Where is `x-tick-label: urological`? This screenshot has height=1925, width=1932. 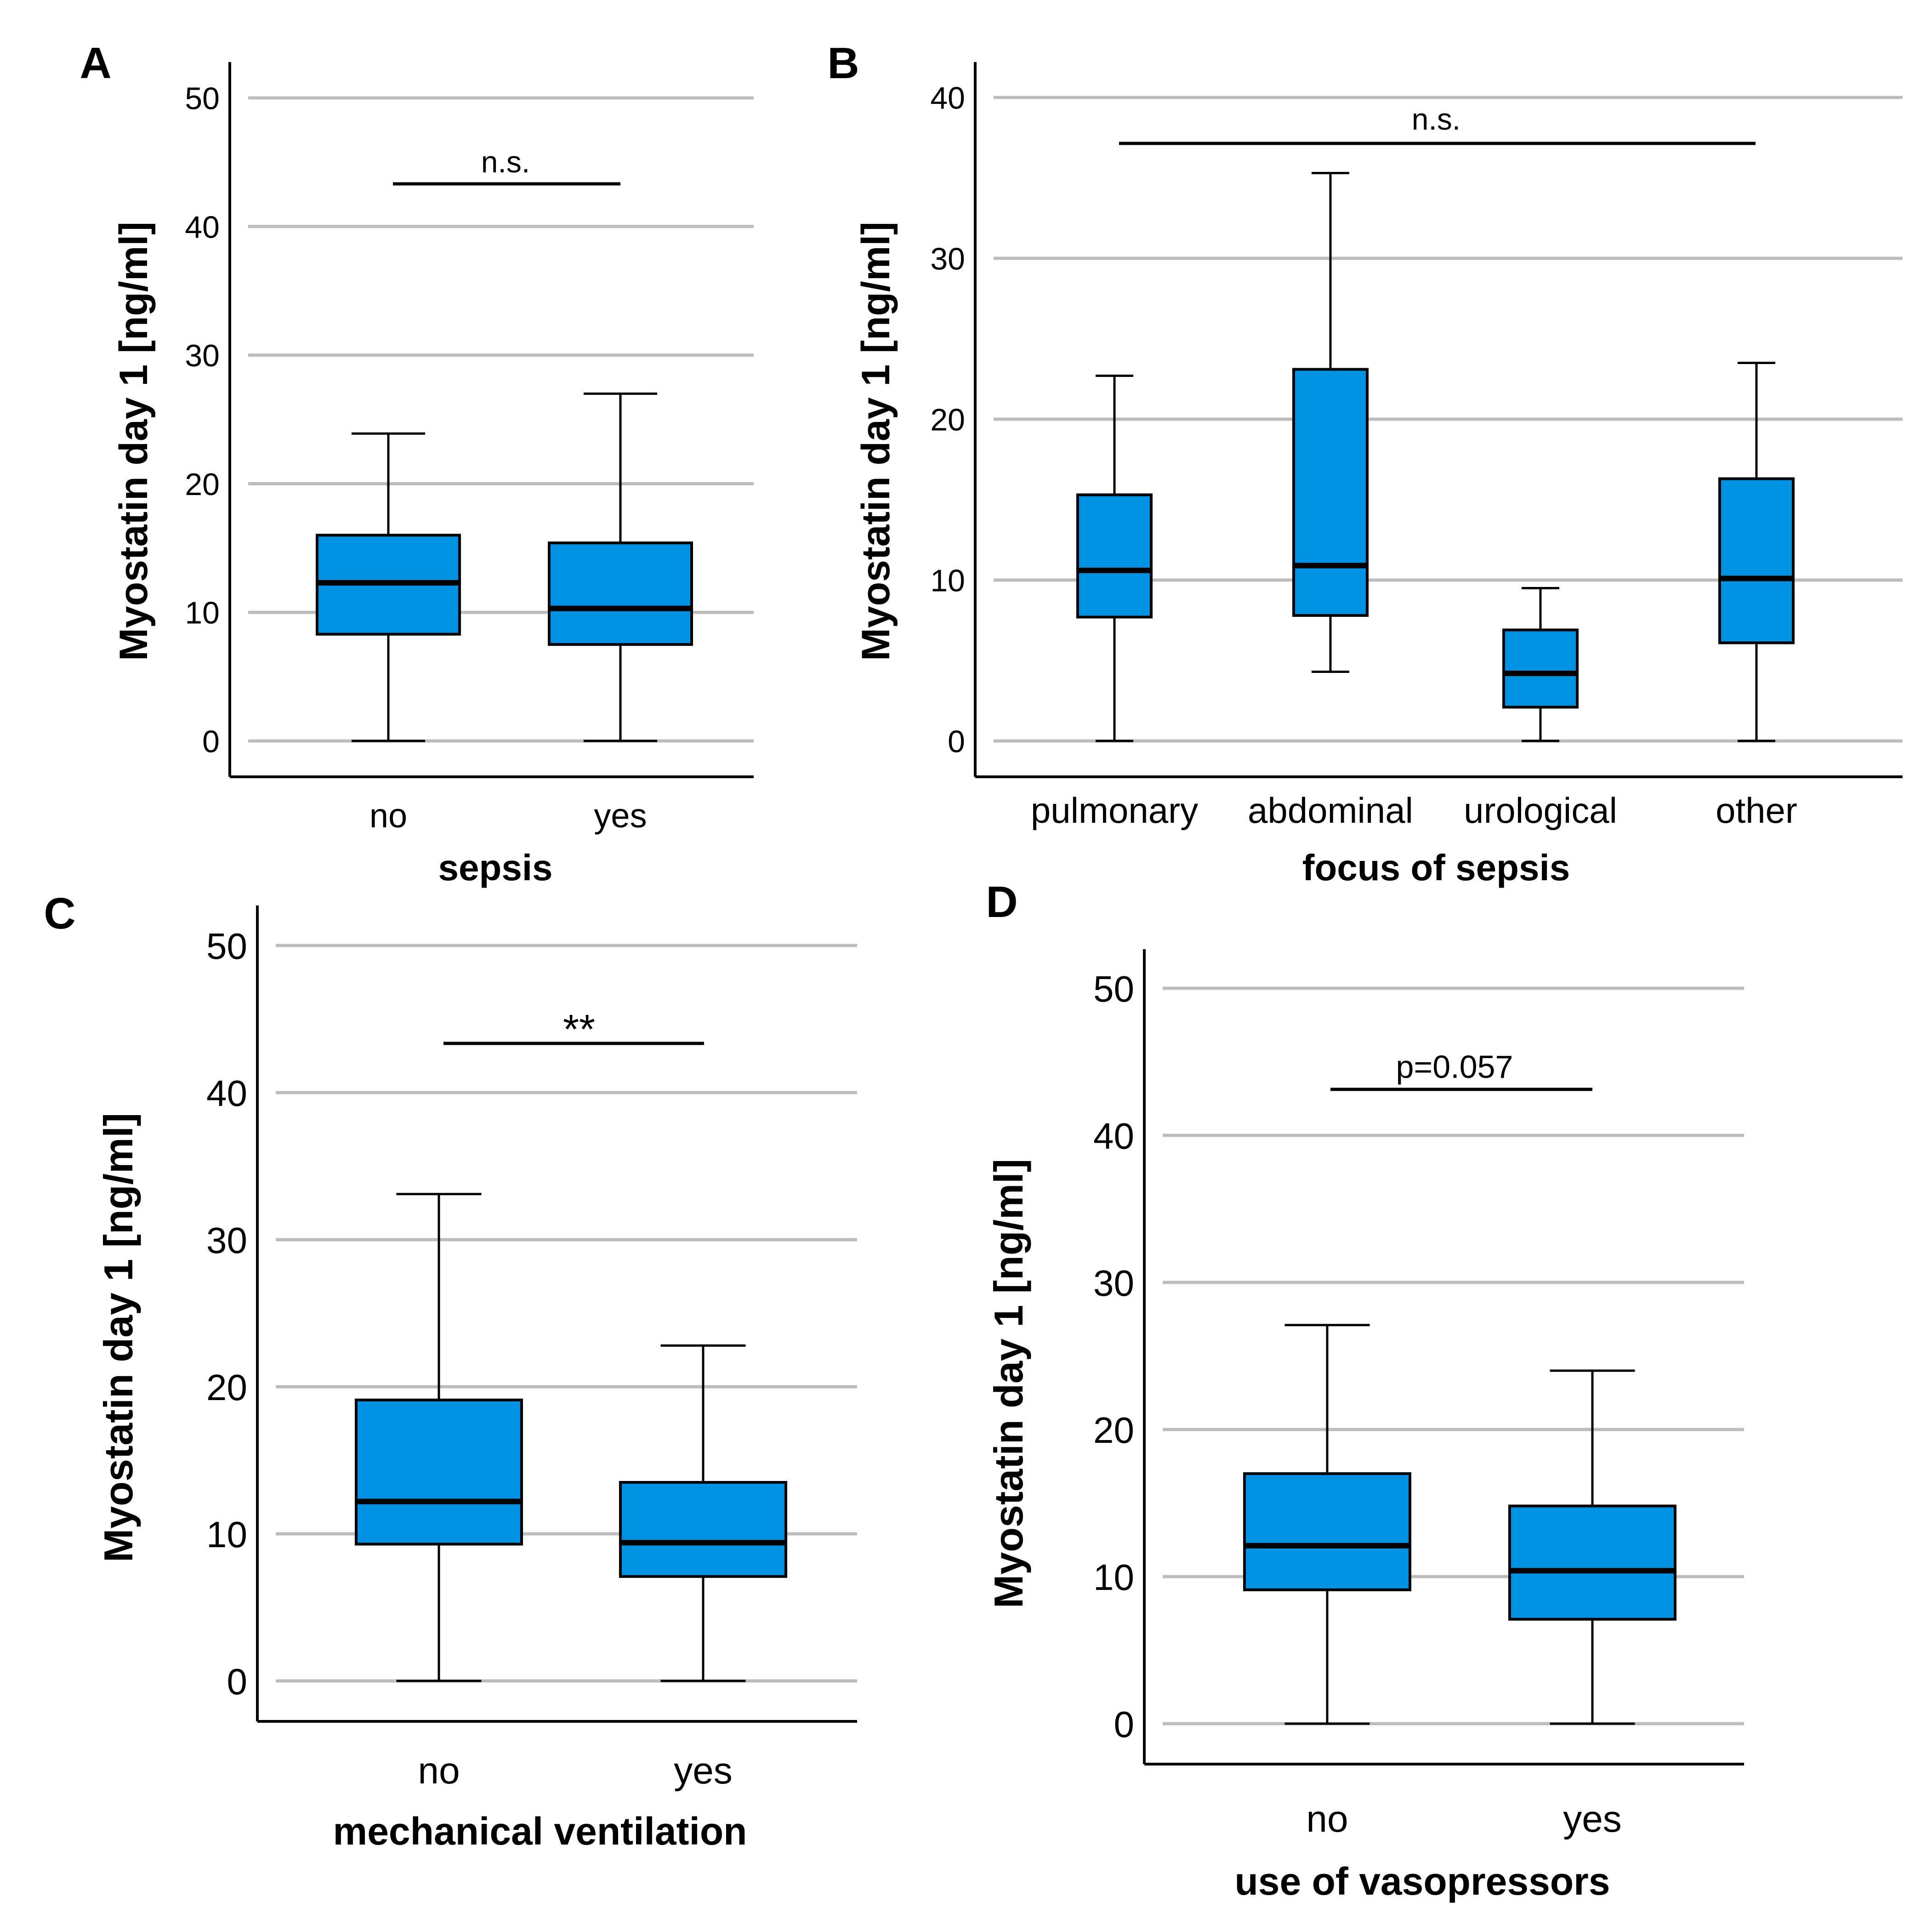
x-tick-label: urological is located at coordinates (1541, 810).